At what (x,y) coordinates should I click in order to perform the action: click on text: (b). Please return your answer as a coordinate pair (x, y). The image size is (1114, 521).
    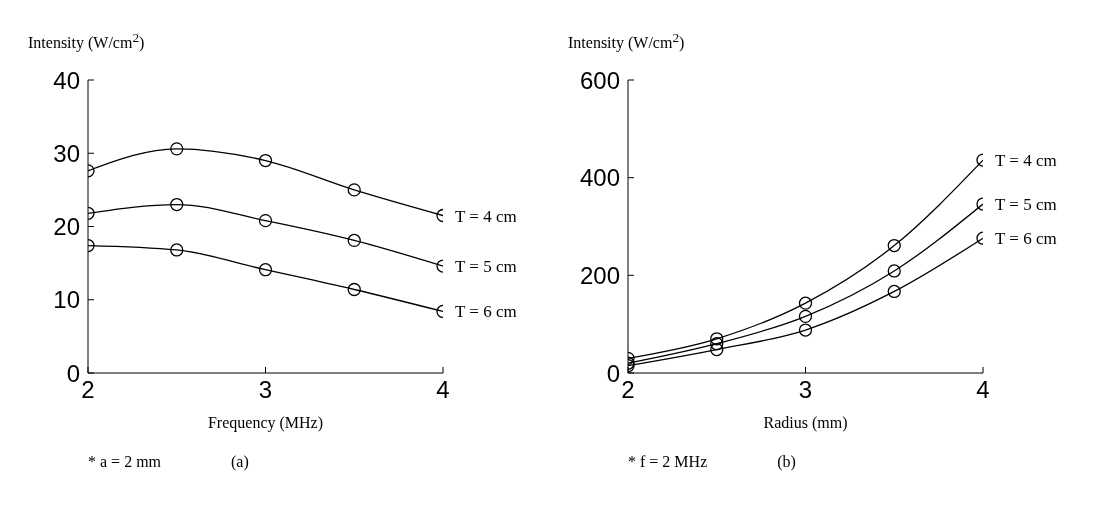
    Looking at the image, I should click on (786, 462).